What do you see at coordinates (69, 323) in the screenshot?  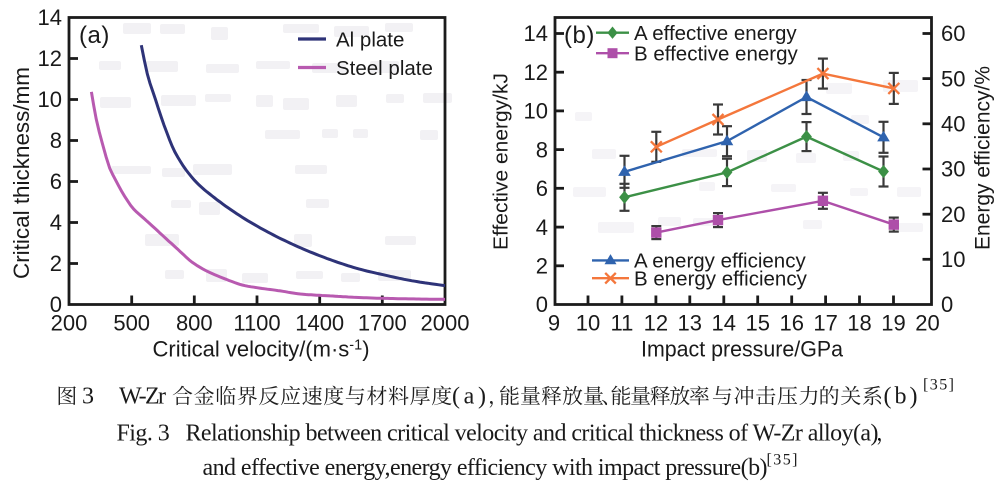 I see `svg-text: 200` at bounding box center [69, 323].